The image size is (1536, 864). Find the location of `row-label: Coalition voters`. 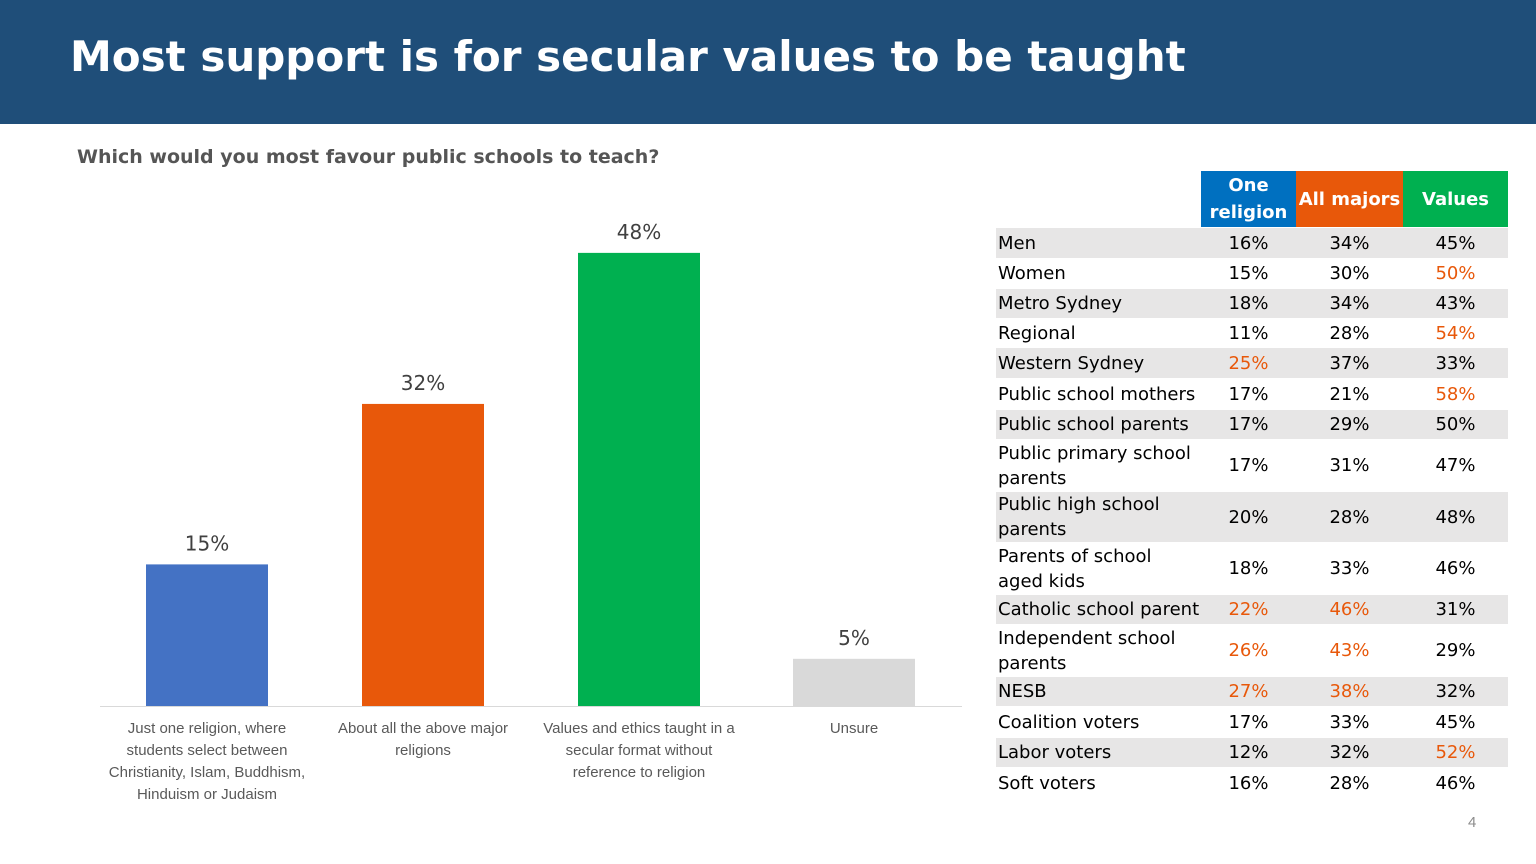

row-label: Coalition voters is located at coordinates (1069, 722).